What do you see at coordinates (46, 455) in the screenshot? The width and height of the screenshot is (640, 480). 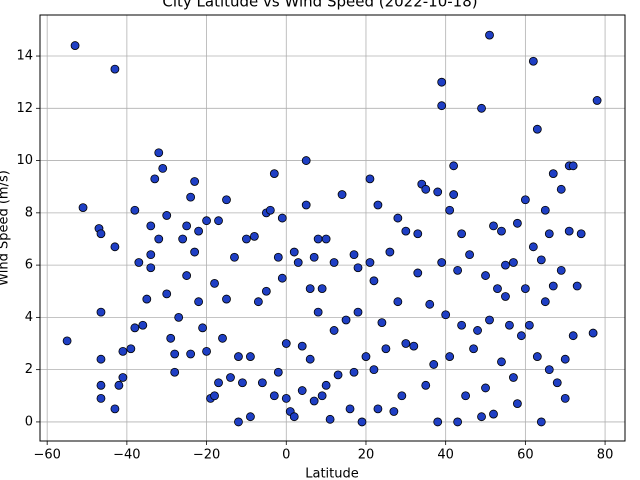 I see `x-tick-label: −60` at bounding box center [46, 455].